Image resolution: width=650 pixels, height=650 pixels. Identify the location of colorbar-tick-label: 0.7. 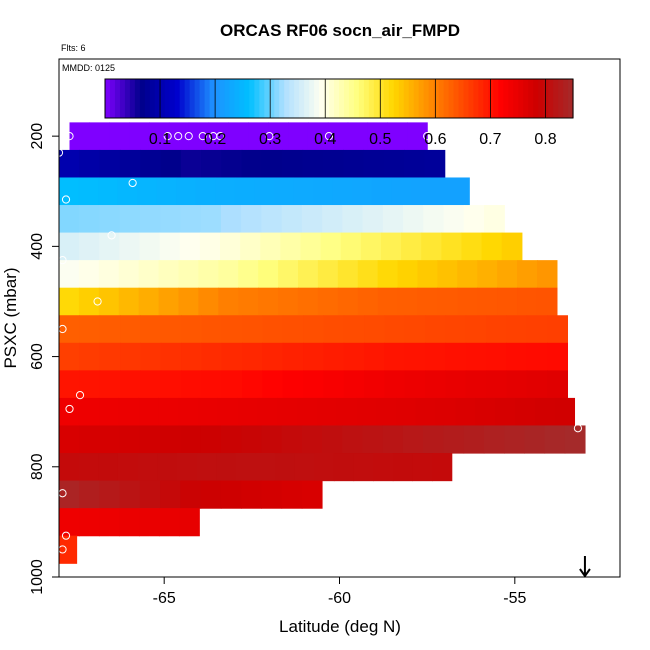
(490, 139).